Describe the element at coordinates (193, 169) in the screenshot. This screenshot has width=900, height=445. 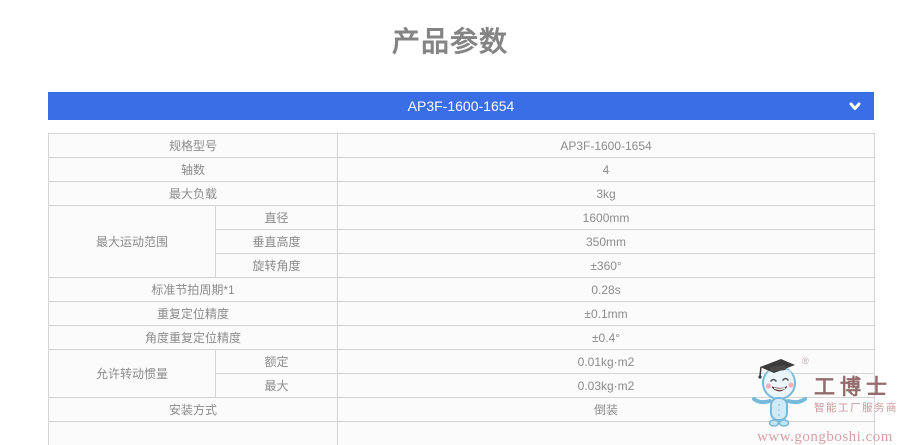
I see `spec-label: 轴数` at that location.